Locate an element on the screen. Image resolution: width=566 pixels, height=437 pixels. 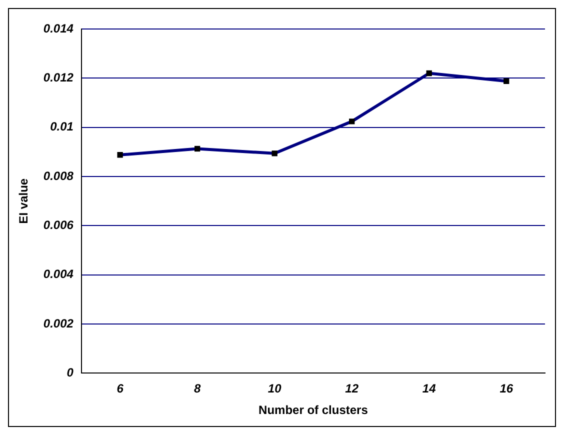
y-tick-label: 0.01 is located at coordinates (62, 127).